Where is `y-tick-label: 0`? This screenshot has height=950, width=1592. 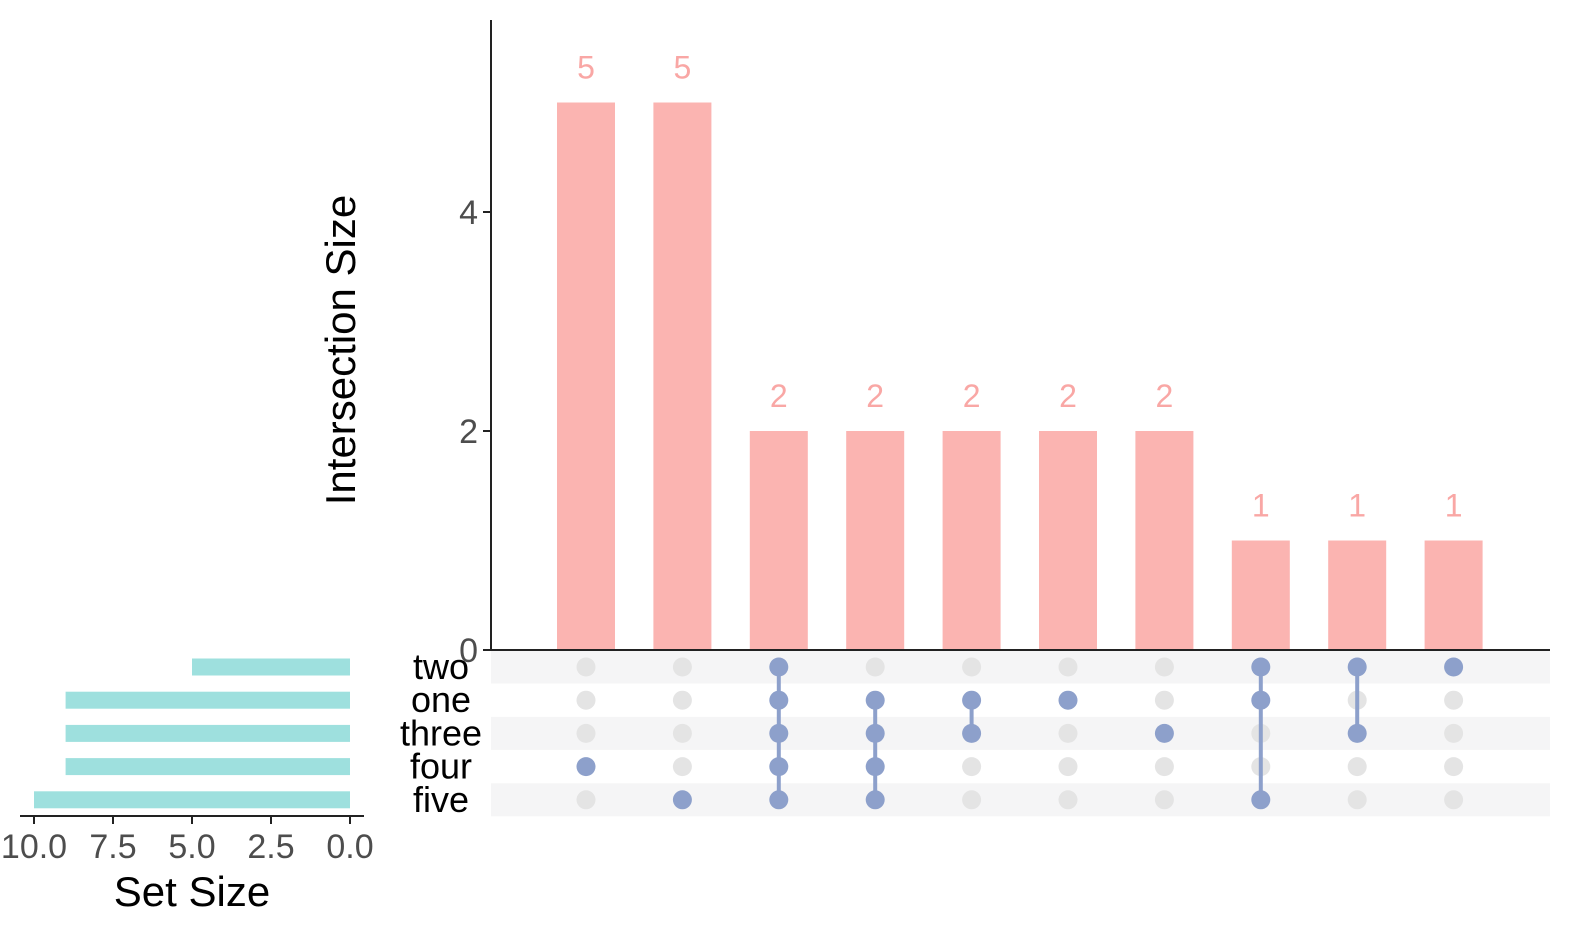
y-tick-label: 0 is located at coordinates (468, 651).